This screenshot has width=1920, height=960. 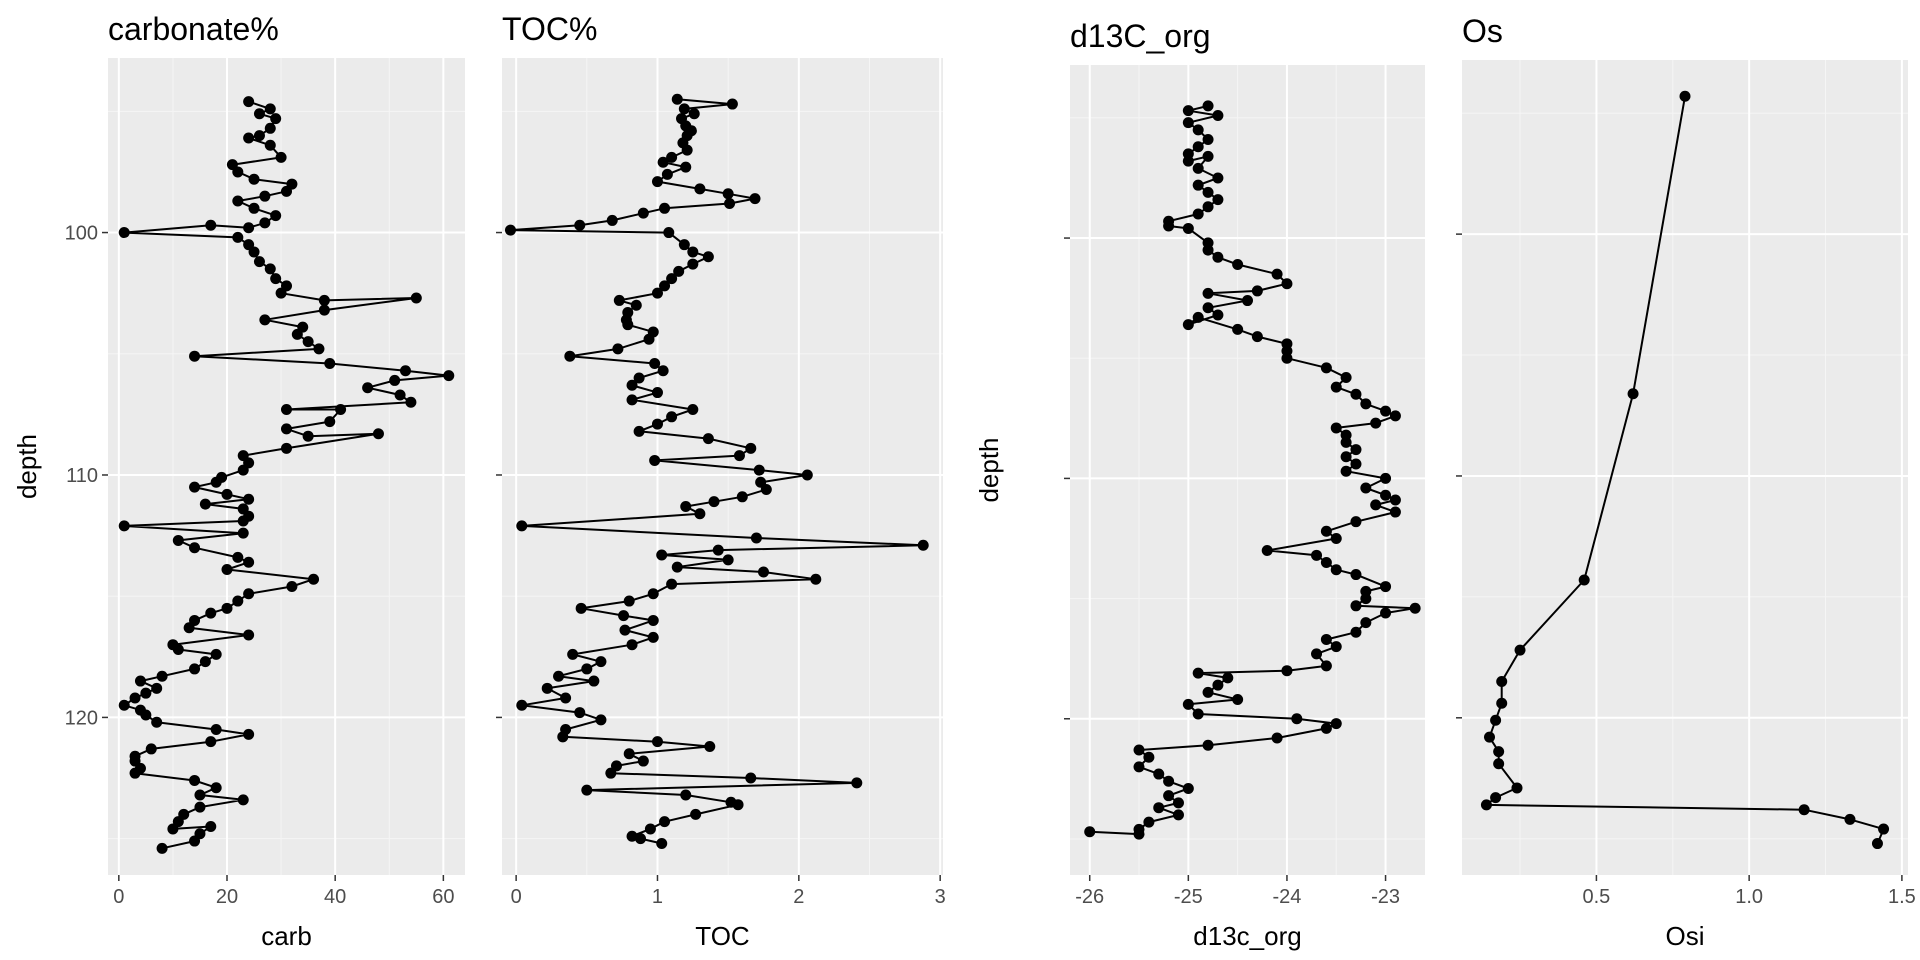 I want to click on x-tick-label: 0, so click(x=516, y=897).